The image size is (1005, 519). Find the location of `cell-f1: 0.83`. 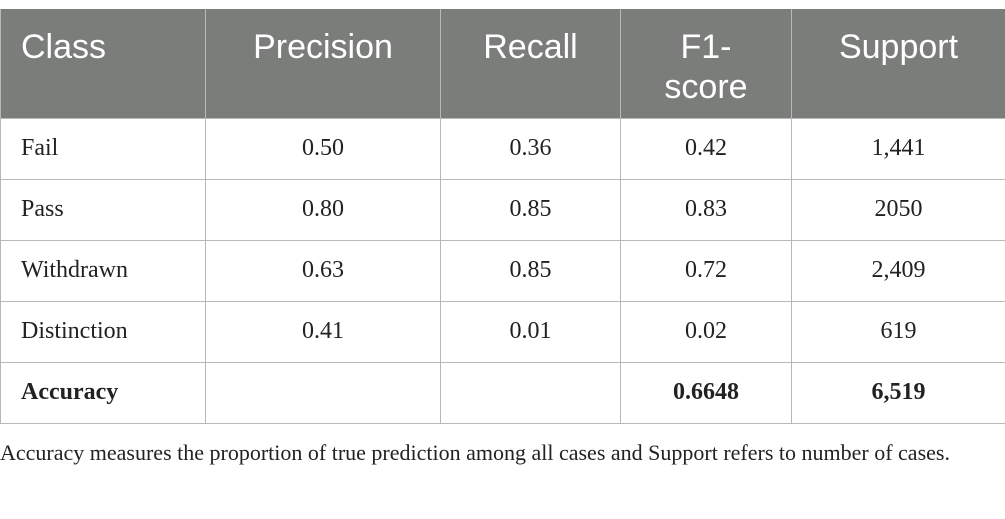

cell-f1: 0.83 is located at coordinates (706, 209).